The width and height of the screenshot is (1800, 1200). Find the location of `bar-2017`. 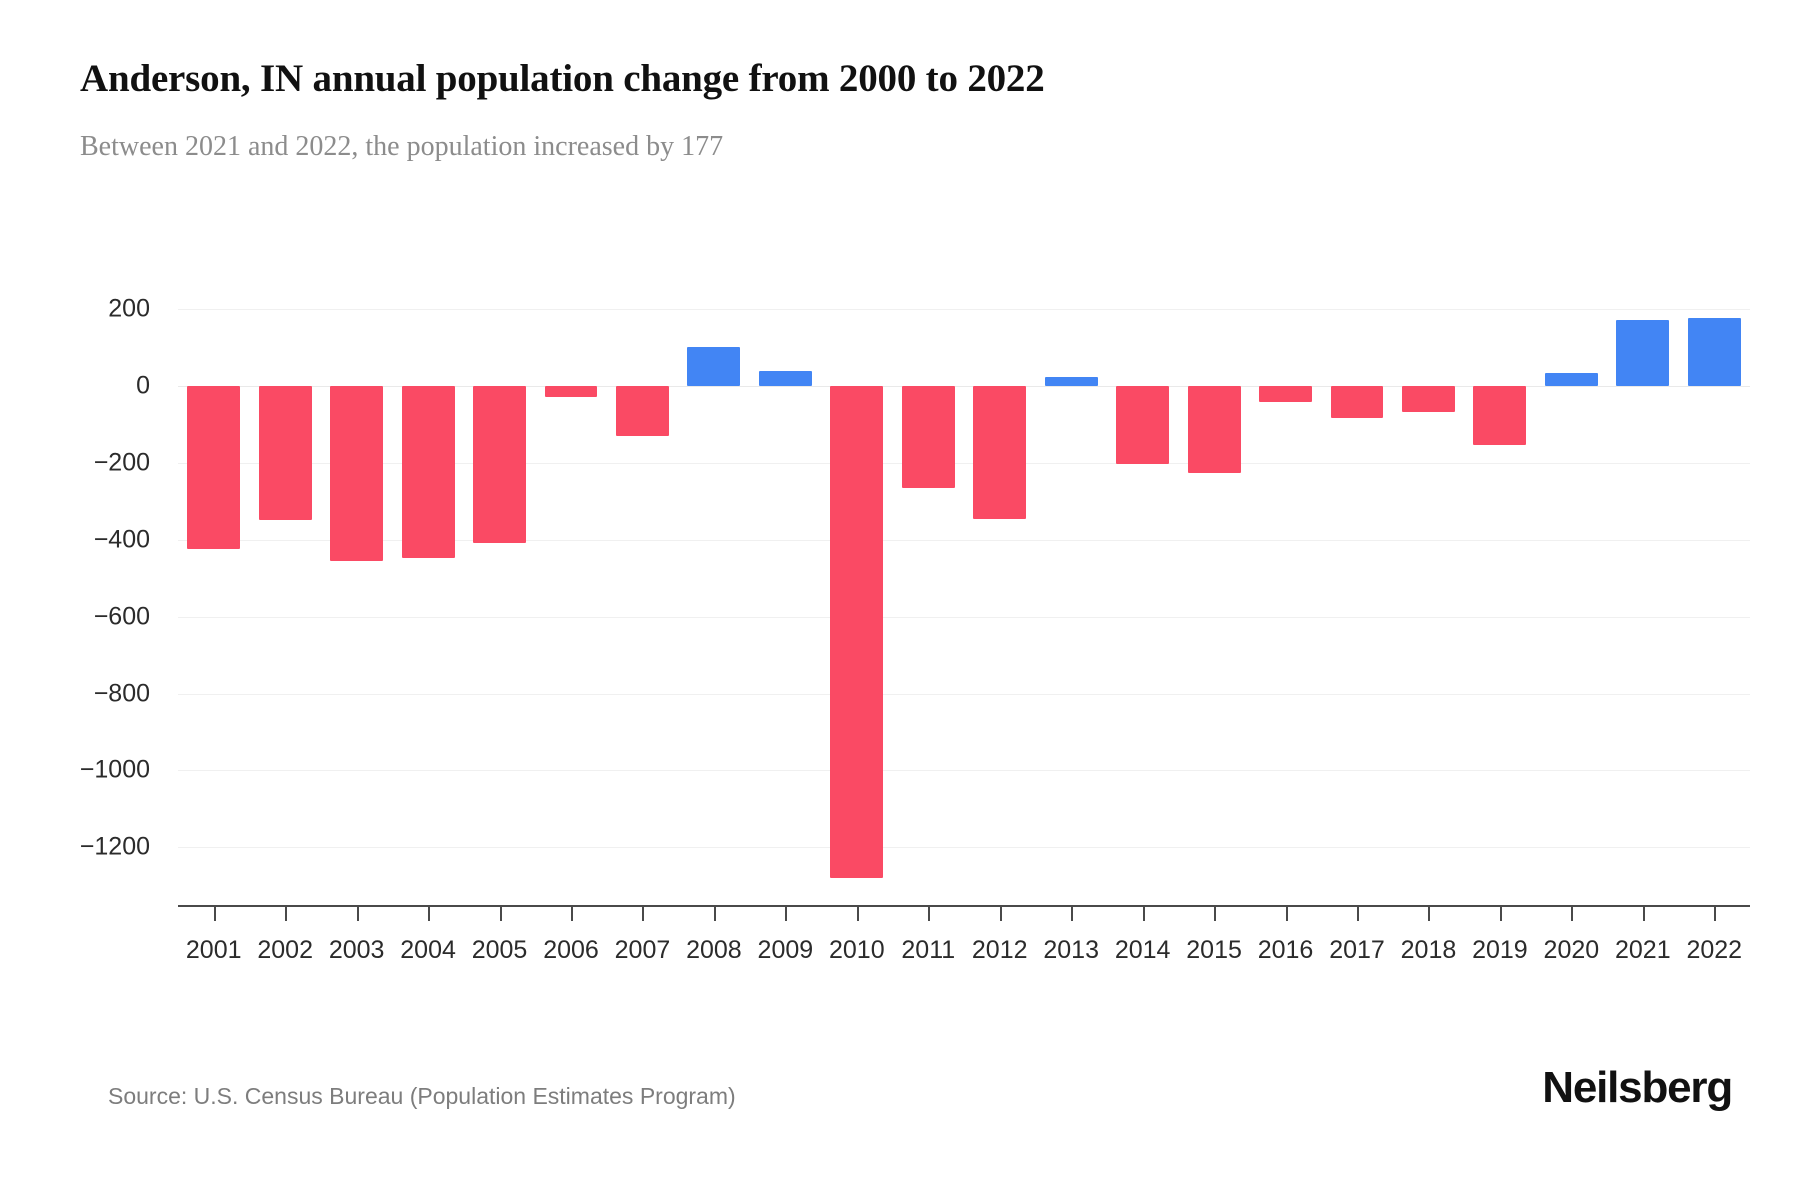

bar-2017 is located at coordinates (1357, 402).